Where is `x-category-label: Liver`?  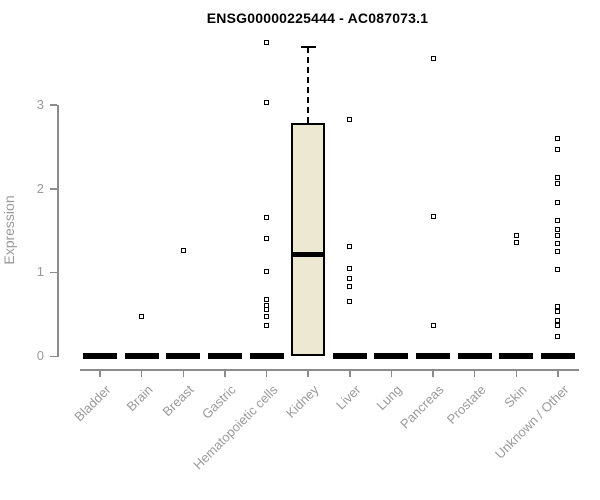
x-category-label: Liver is located at coordinates (348, 397).